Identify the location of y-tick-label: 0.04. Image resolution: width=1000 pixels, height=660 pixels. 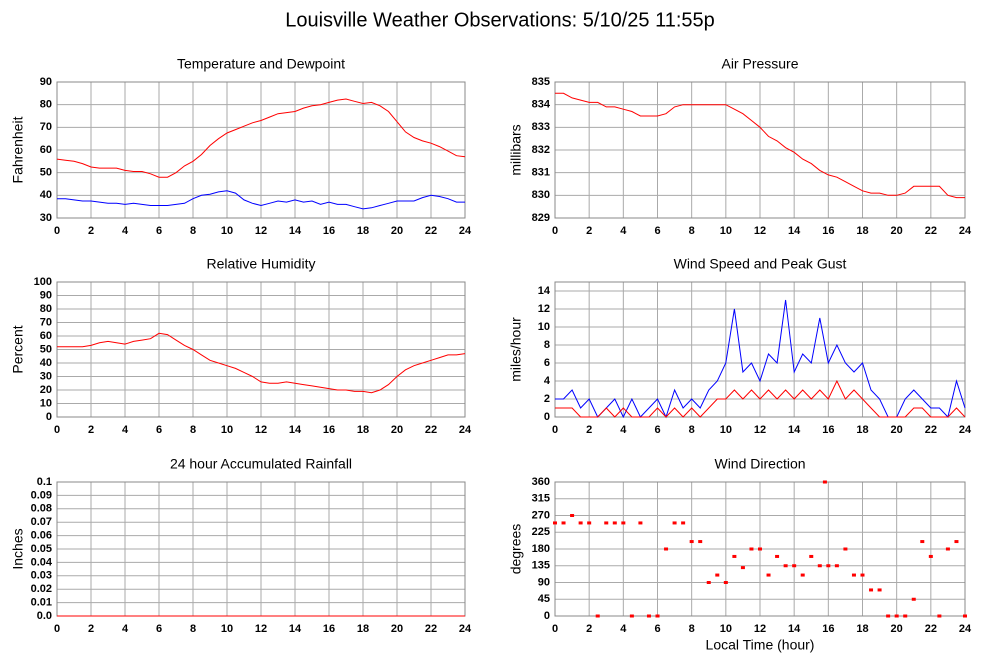
(42, 562).